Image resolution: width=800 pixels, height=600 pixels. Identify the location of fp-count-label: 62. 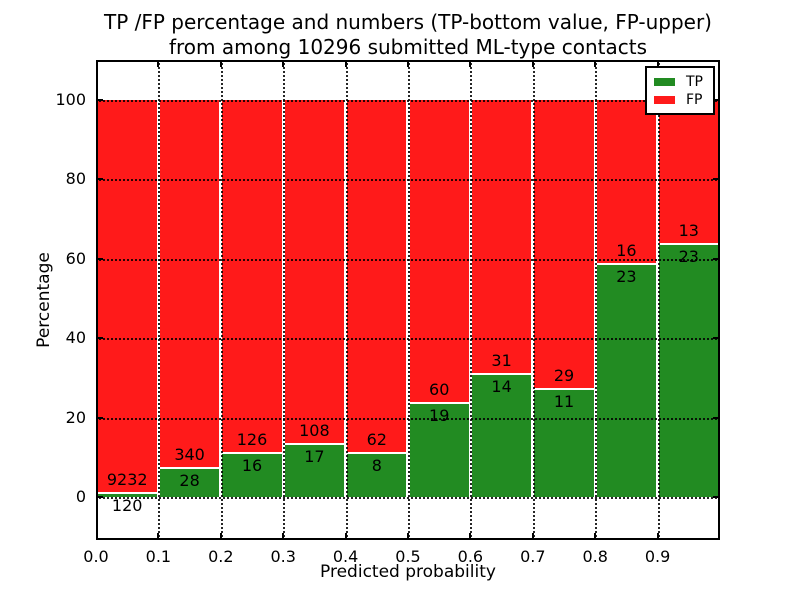
(376, 439).